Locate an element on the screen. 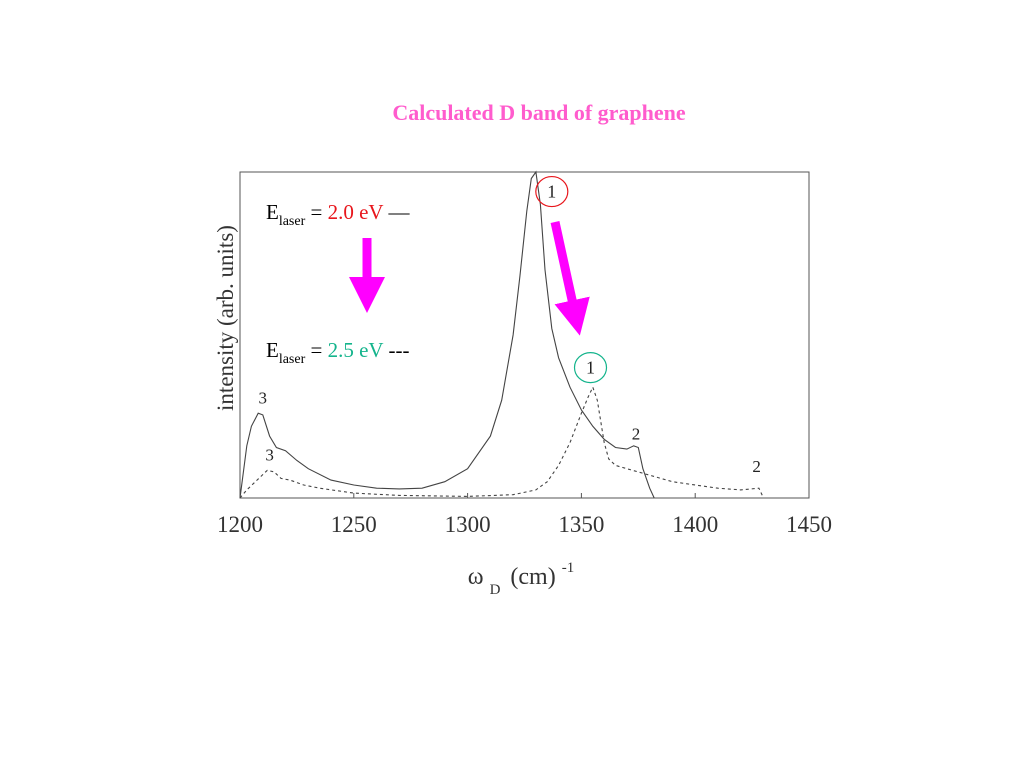 This screenshot has height=768, width=1024. peak-circle-green is located at coordinates (590, 368).